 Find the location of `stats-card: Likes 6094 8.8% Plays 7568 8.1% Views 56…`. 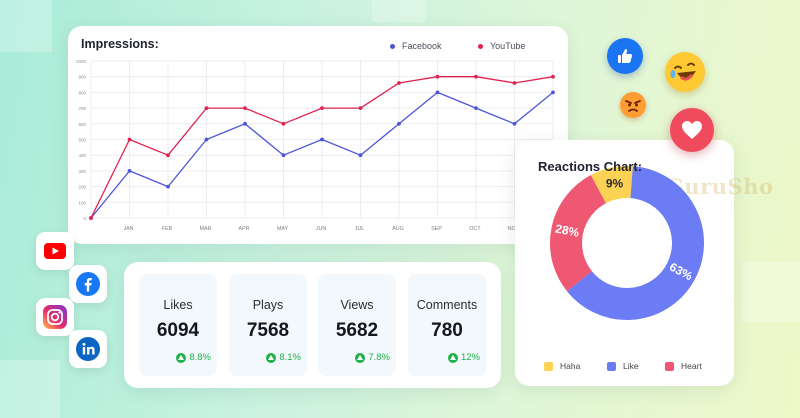

stats-card: Likes 6094 8.8% Plays 7568 8.1% Views 56… is located at coordinates (312, 325).